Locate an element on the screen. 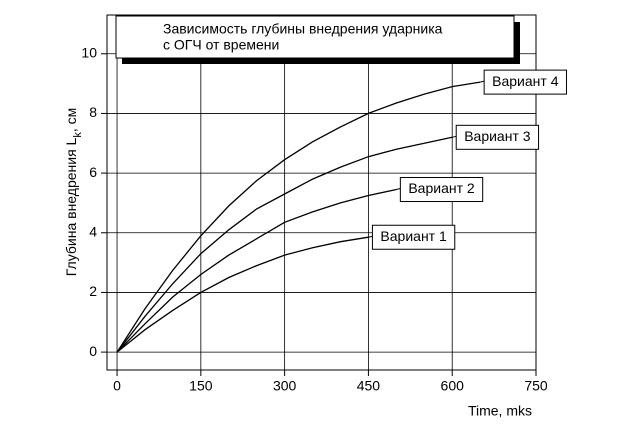  legend-label: Вариант 3 is located at coordinates (497, 136).